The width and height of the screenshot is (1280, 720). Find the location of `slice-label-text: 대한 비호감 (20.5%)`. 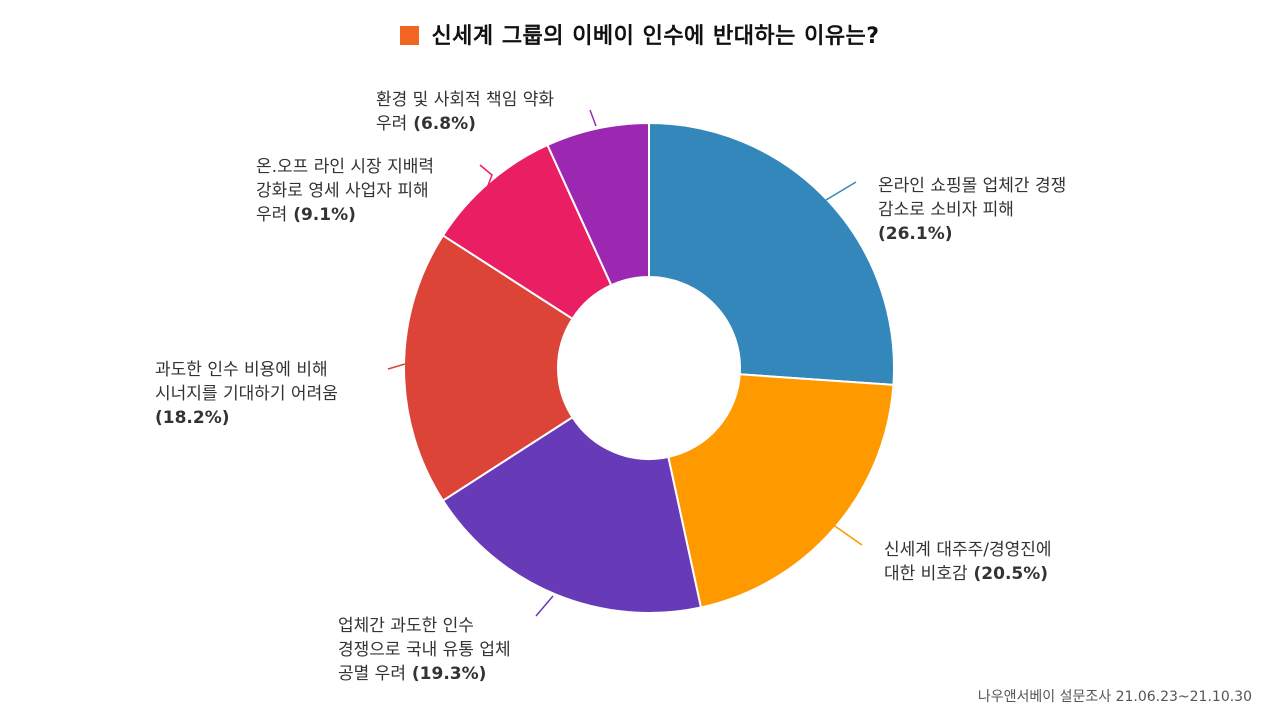

slice-label-text: 대한 비호감 (20.5%) is located at coordinates (966, 574).